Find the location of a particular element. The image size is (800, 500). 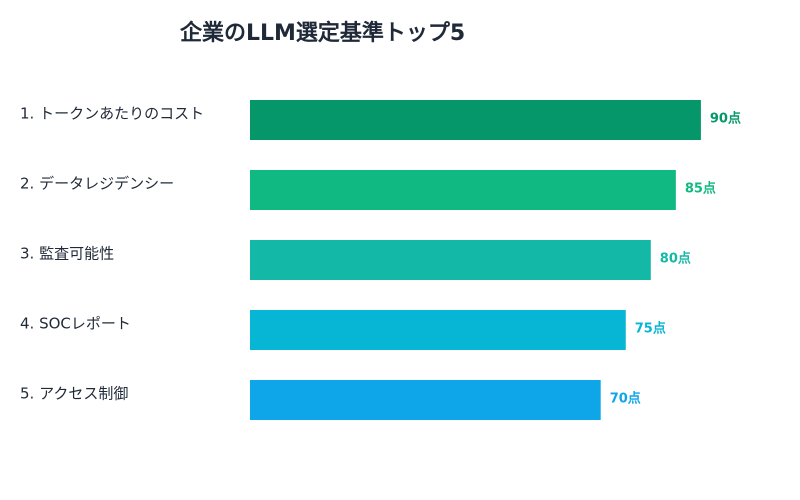

value-label: 75点 is located at coordinates (650, 329).